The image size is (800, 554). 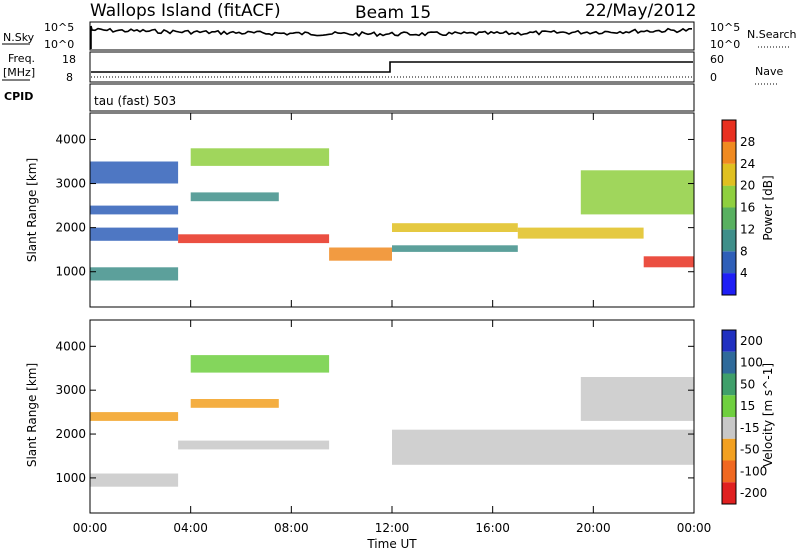 I want to click on velocity-ytick-label-3: 4000, so click(x=70, y=346).